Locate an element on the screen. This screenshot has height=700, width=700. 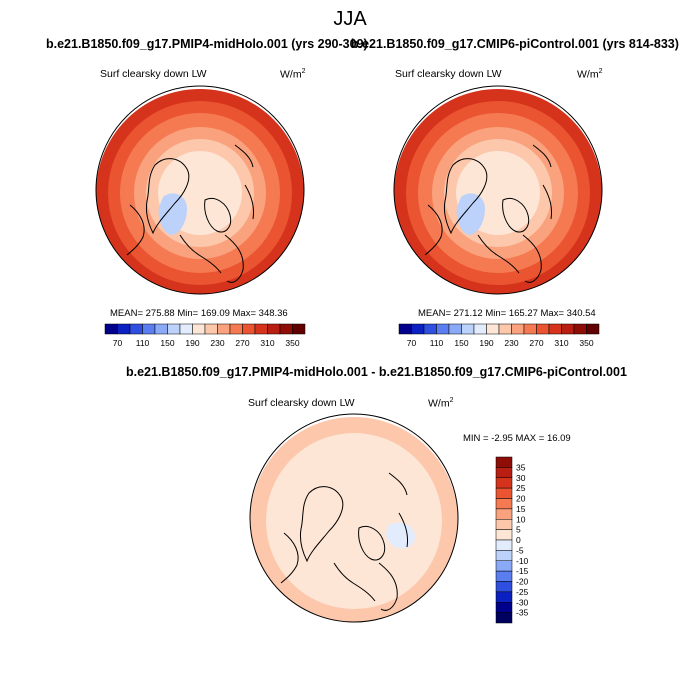
left-polar-map is located at coordinates (200, 190).